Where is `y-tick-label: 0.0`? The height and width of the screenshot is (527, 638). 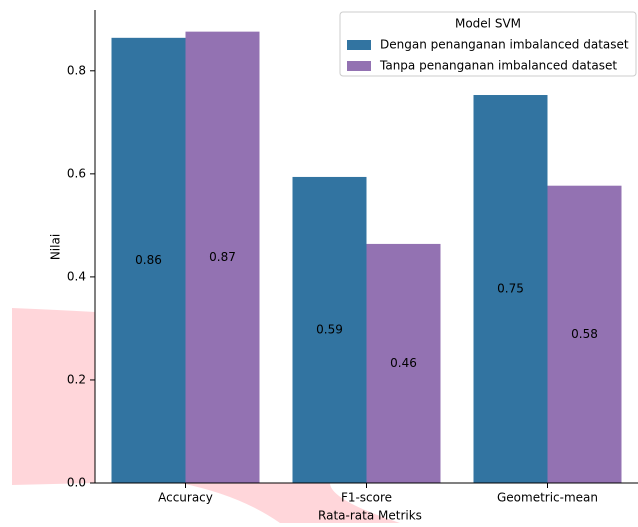 y-tick-label: 0.0 is located at coordinates (76, 483).